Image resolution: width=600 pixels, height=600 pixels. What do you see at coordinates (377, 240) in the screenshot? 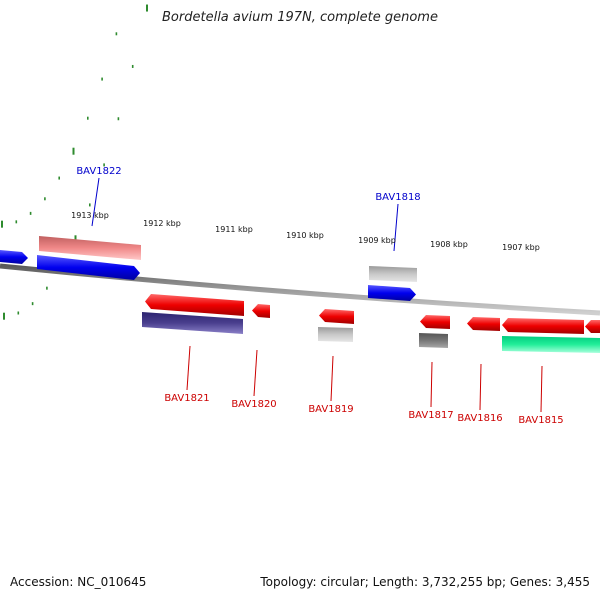
I see `kbp-label: 1909 kbp` at bounding box center [377, 240].